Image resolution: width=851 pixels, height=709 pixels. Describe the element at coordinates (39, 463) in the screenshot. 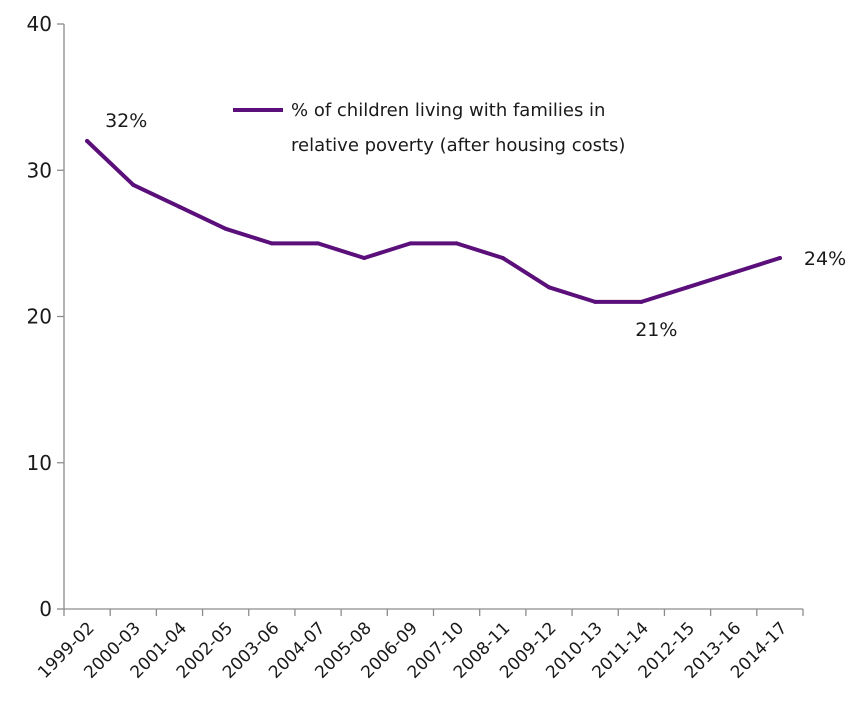

I see `y-tick-label: 10` at that location.